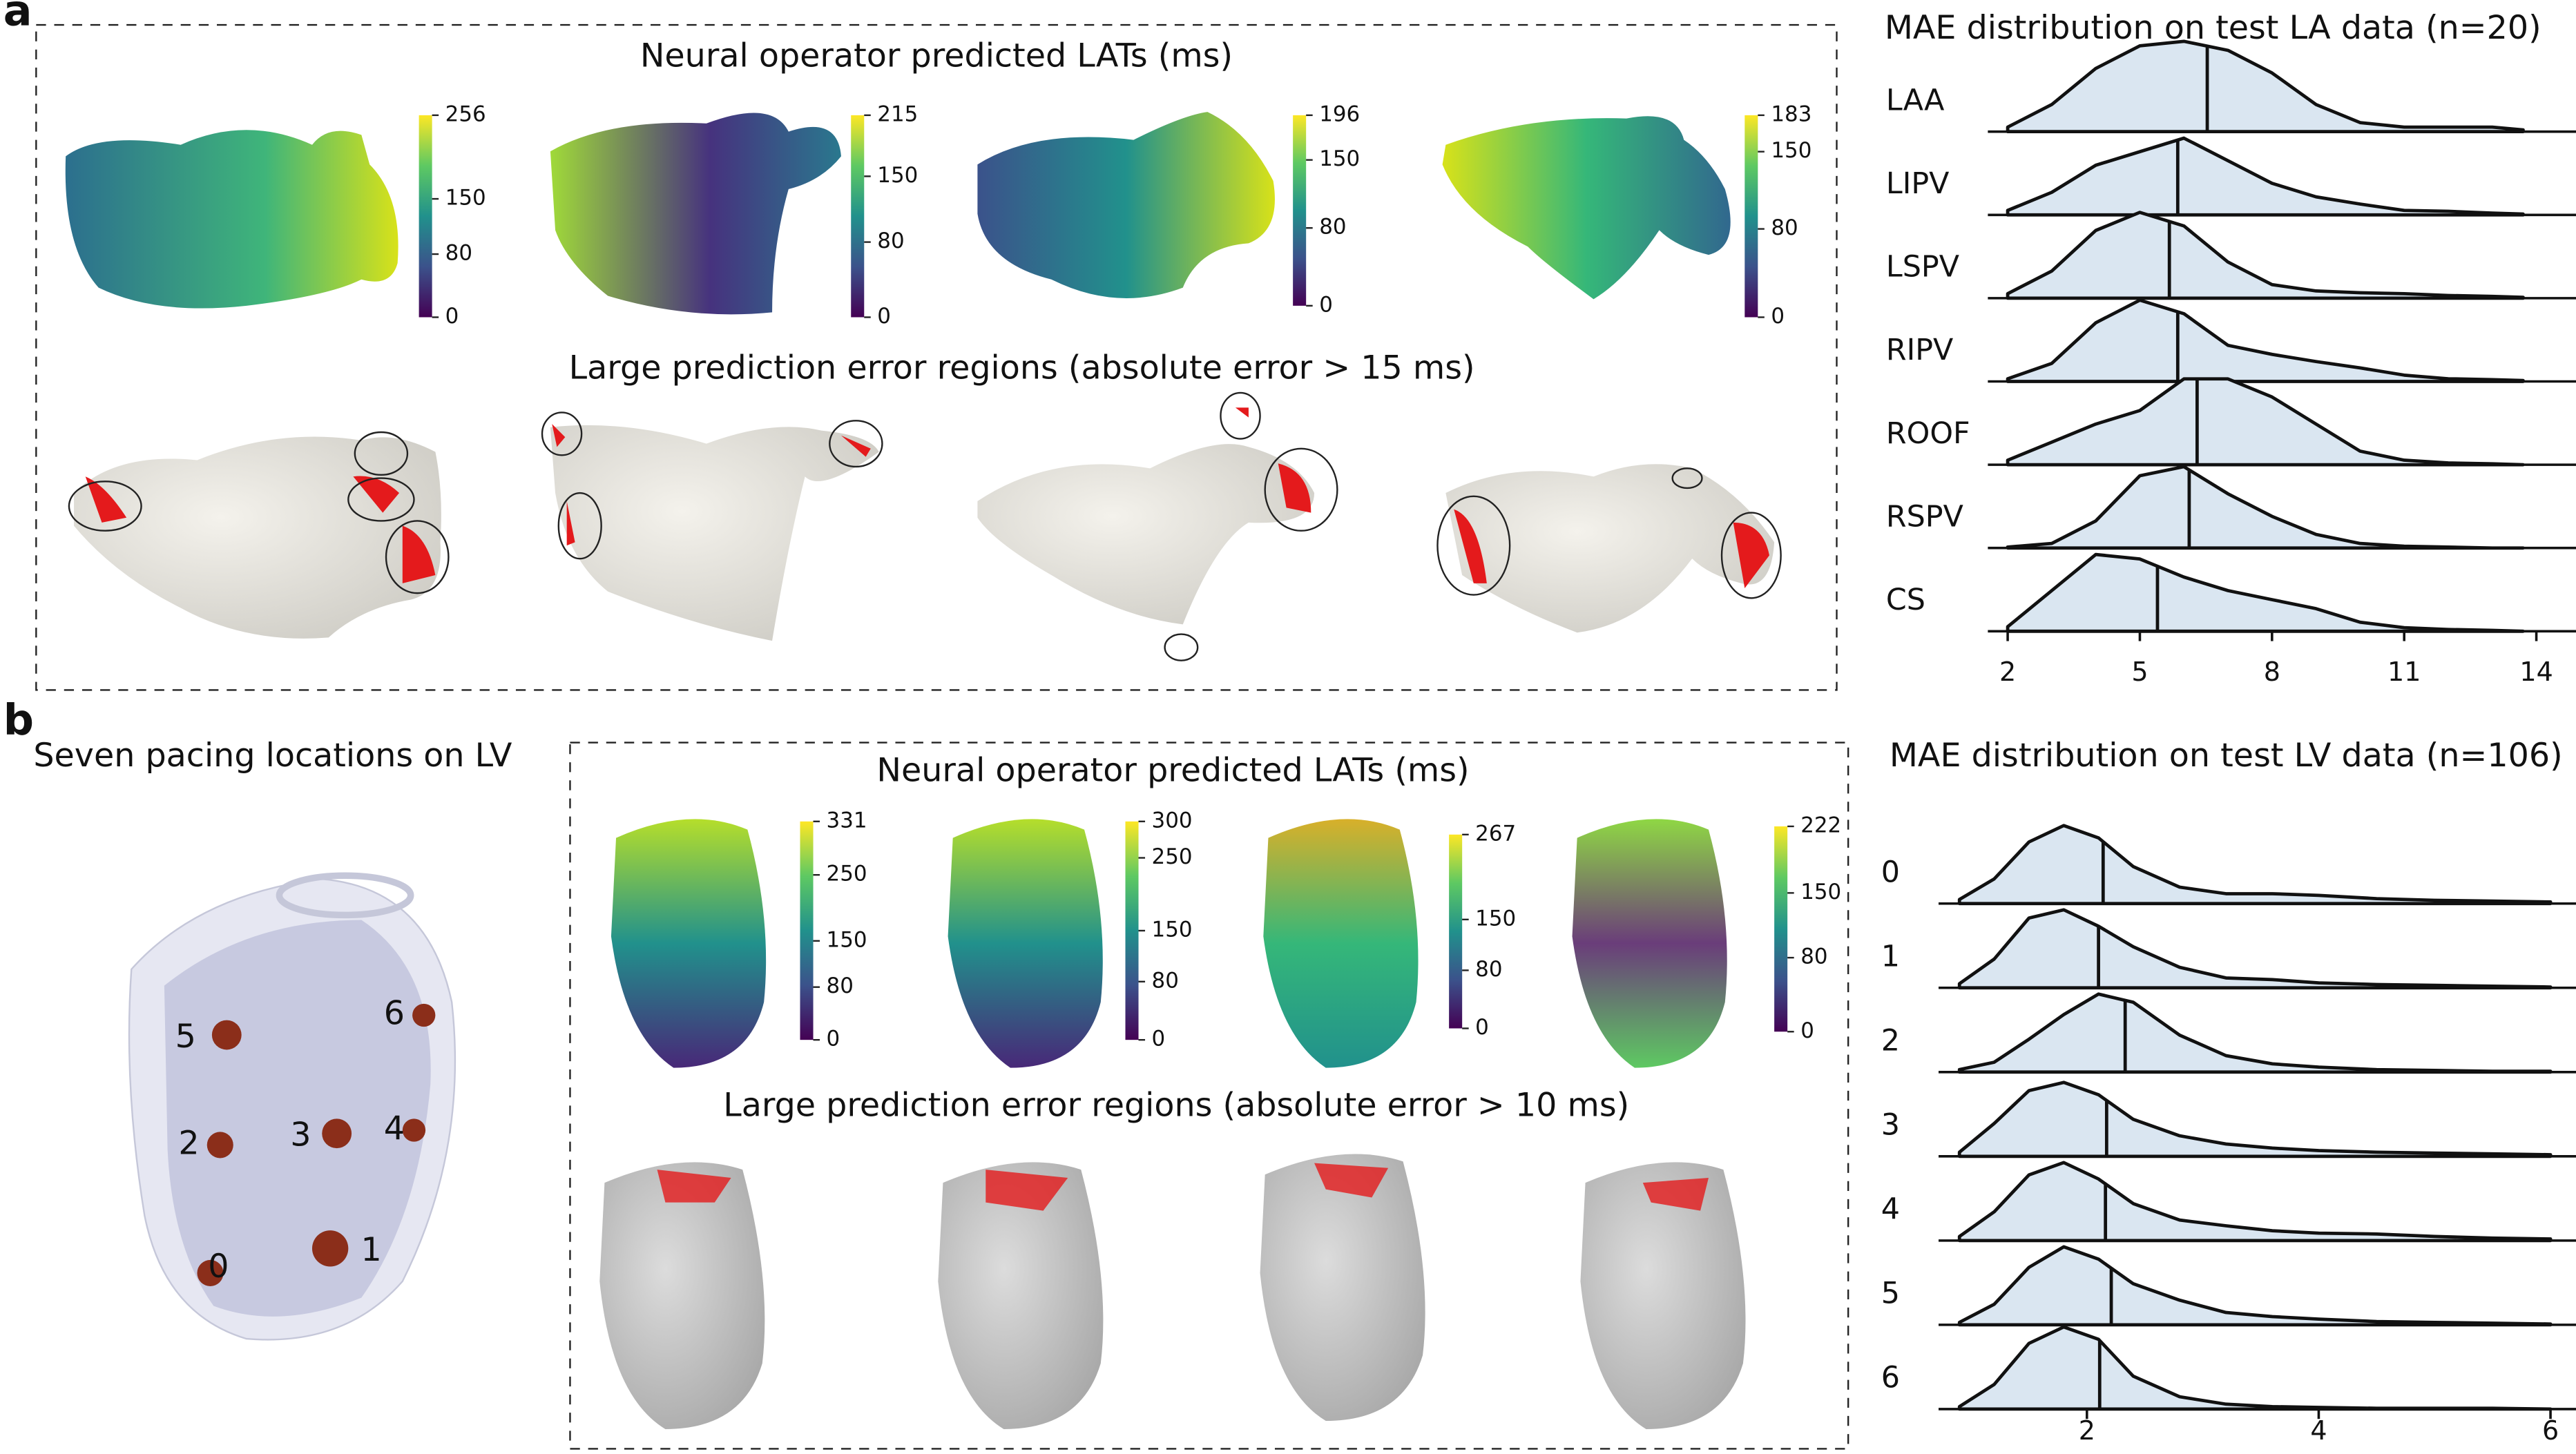 This screenshot has height=1454, width=2576. Describe the element at coordinates (18, 720) in the screenshot. I see `panel-letter: b` at that location.